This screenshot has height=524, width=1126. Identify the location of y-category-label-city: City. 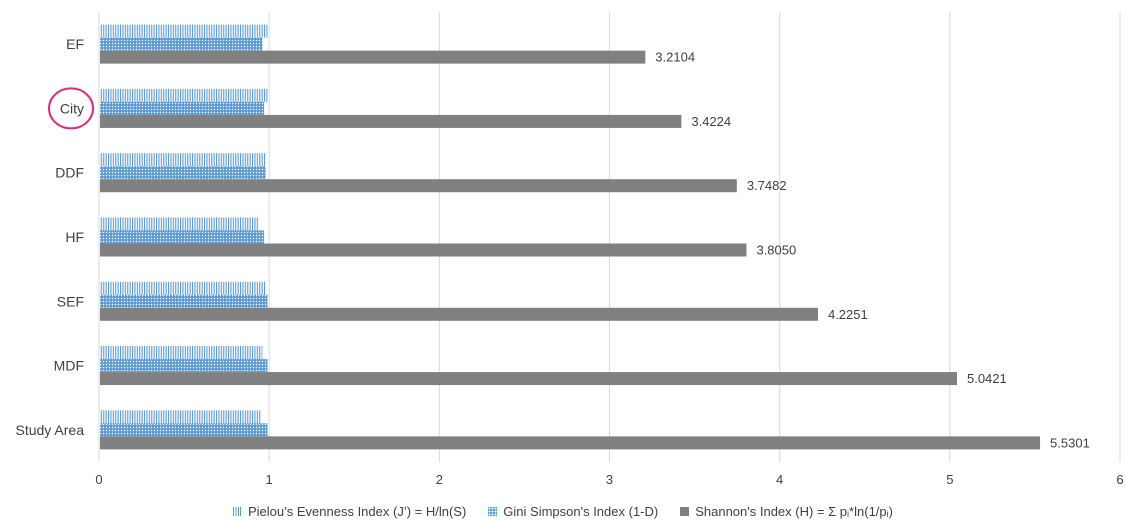
(72, 108).